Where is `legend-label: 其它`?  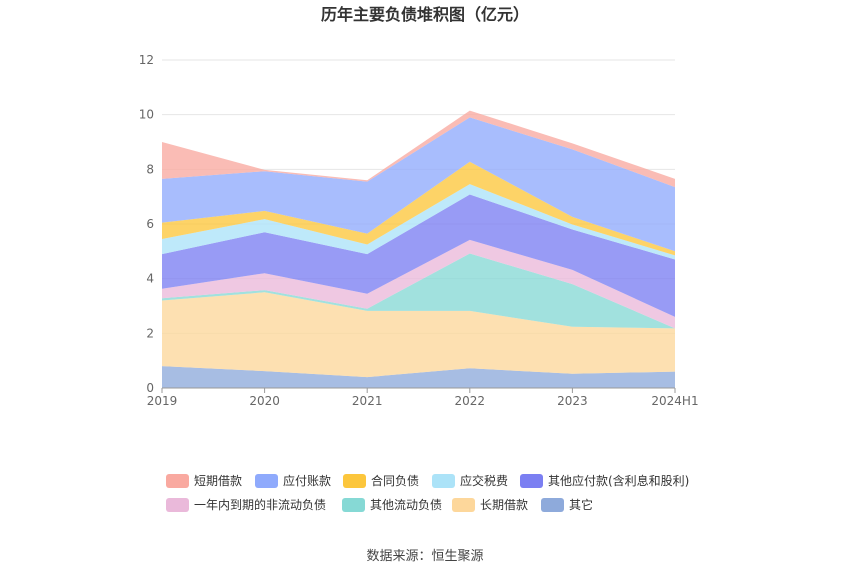 legend-label: 其它 is located at coordinates (581, 504).